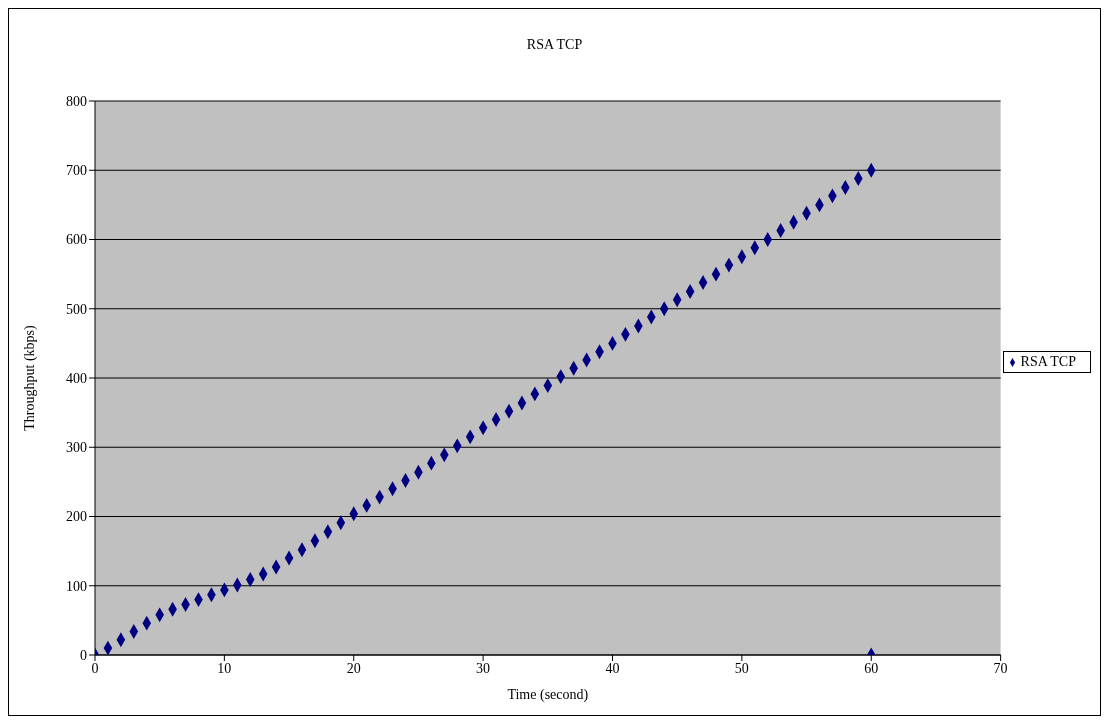  I want to click on x-tick-label: 40, so click(612, 668).